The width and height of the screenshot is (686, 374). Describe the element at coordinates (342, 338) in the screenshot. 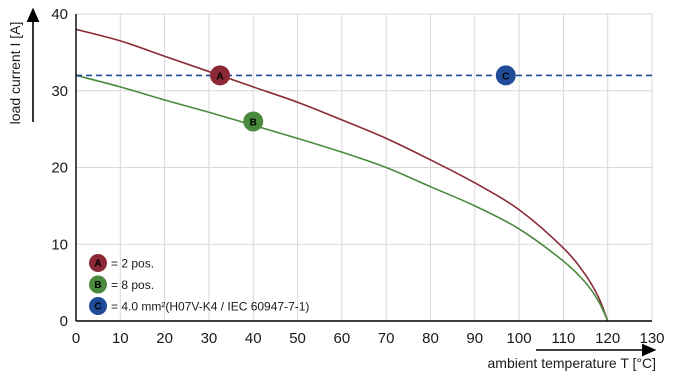

I see `x-tick-label: 60` at that location.